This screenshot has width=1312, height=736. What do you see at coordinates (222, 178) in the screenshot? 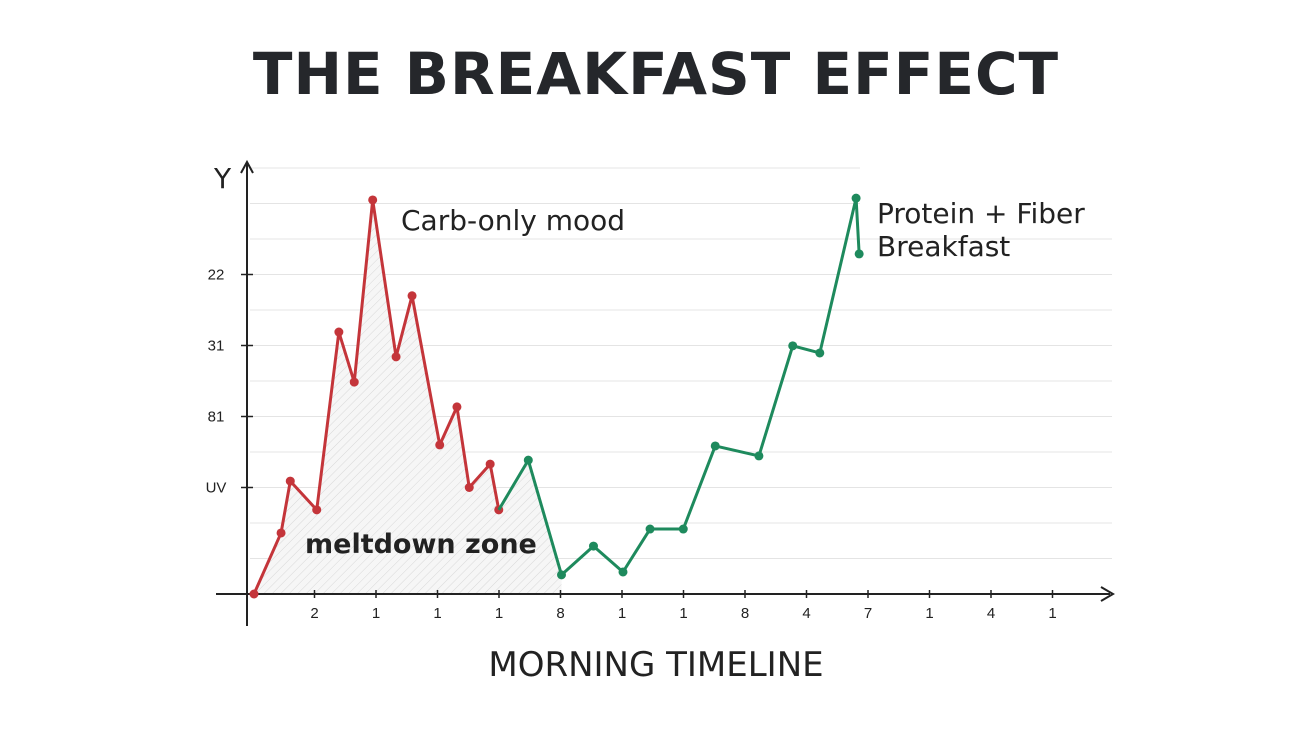
I see `y-axis-label: Y` at bounding box center [222, 178].